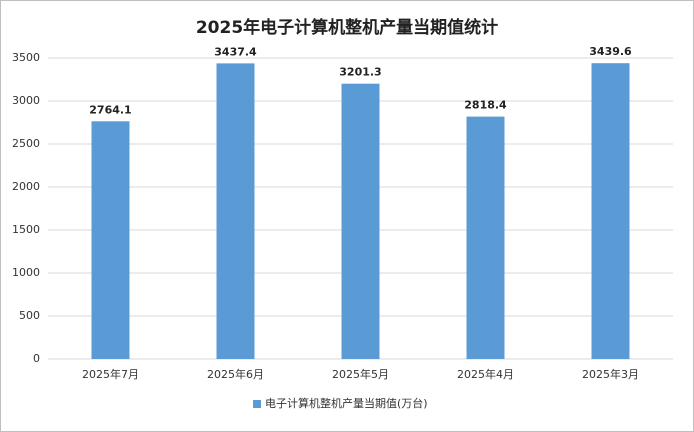 The image size is (694, 432). What do you see at coordinates (110, 109) in the screenshot?
I see `value-label: 2764.1` at bounding box center [110, 109].